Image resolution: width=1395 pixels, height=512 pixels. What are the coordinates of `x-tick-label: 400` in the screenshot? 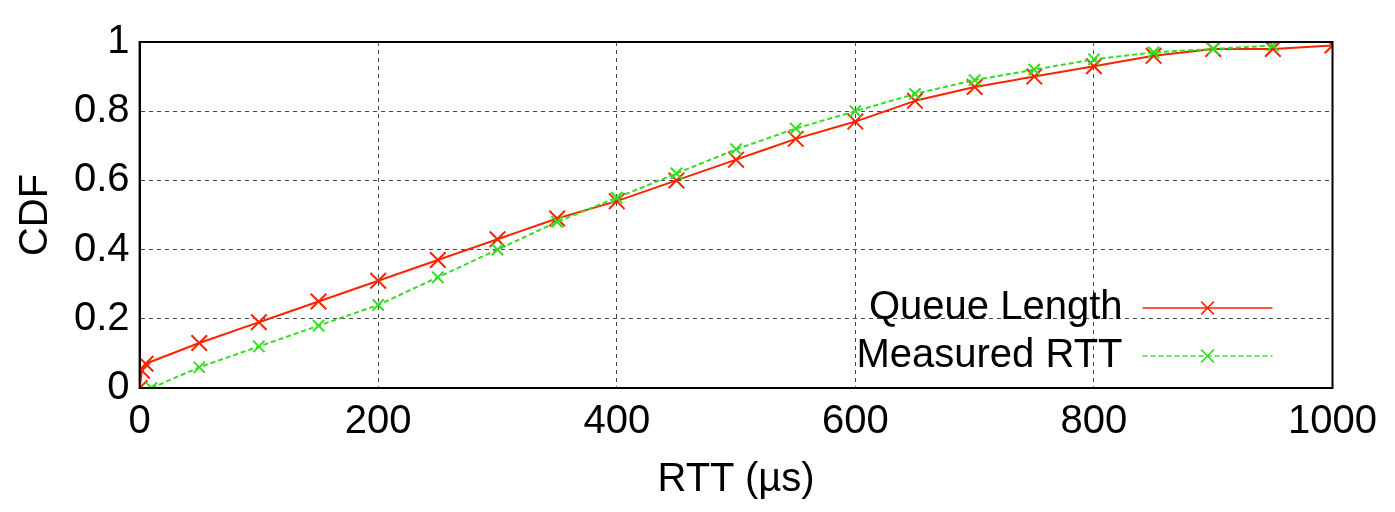 It's located at (617, 419).